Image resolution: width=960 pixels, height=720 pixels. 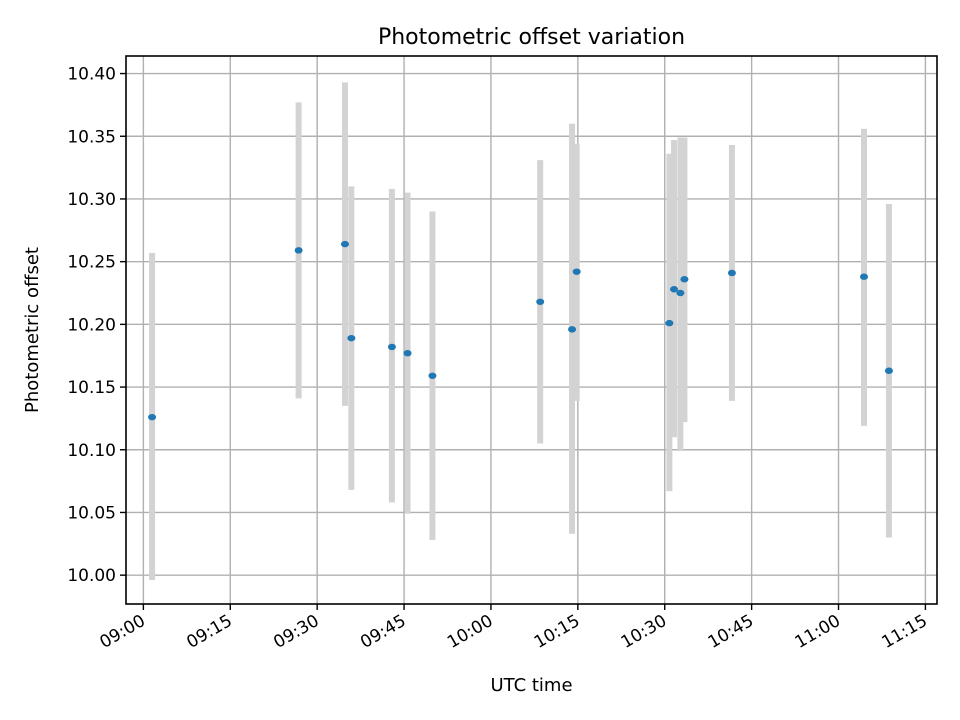 I want to click on y-tick-label: 10.40, so click(x=91, y=75).